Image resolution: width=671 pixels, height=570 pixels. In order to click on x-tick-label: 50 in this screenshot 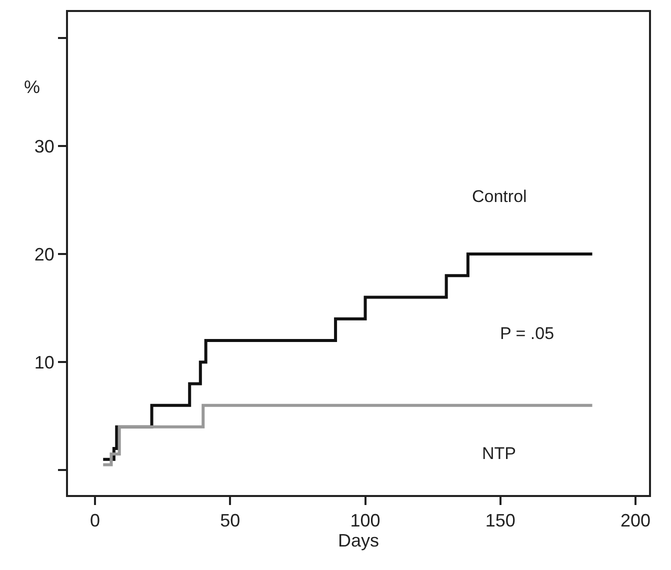, I will do `click(230, 520)`.